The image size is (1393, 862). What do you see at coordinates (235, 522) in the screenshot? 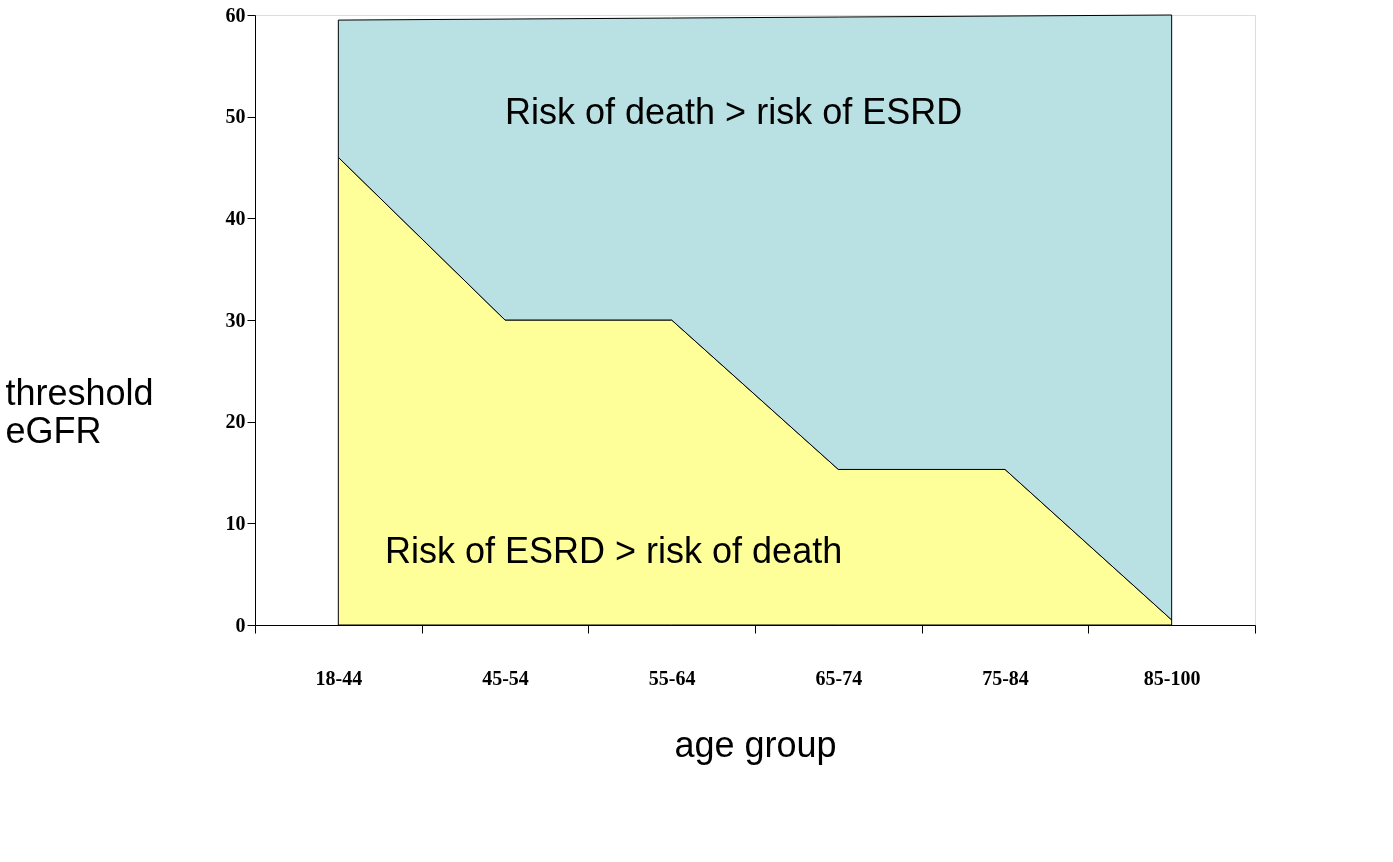
I see `y-tick-label: 10` at bounding box center [235, 522].